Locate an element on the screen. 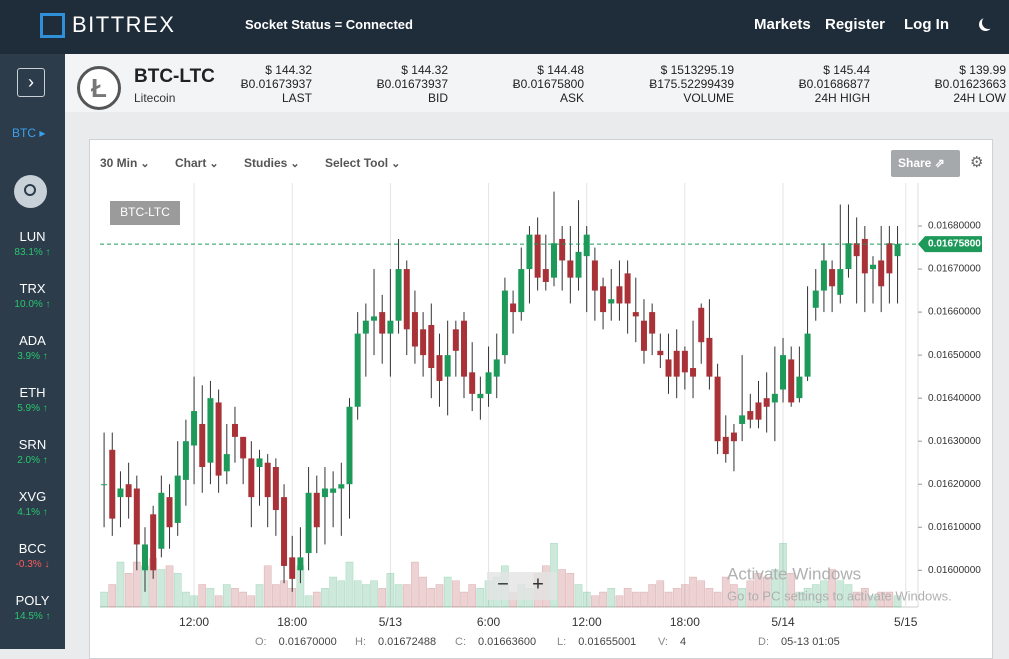 Image resolution: width=1009 pixels, height=659 pixels. coin-name: Litecoin is located at coordinates (155, 98).